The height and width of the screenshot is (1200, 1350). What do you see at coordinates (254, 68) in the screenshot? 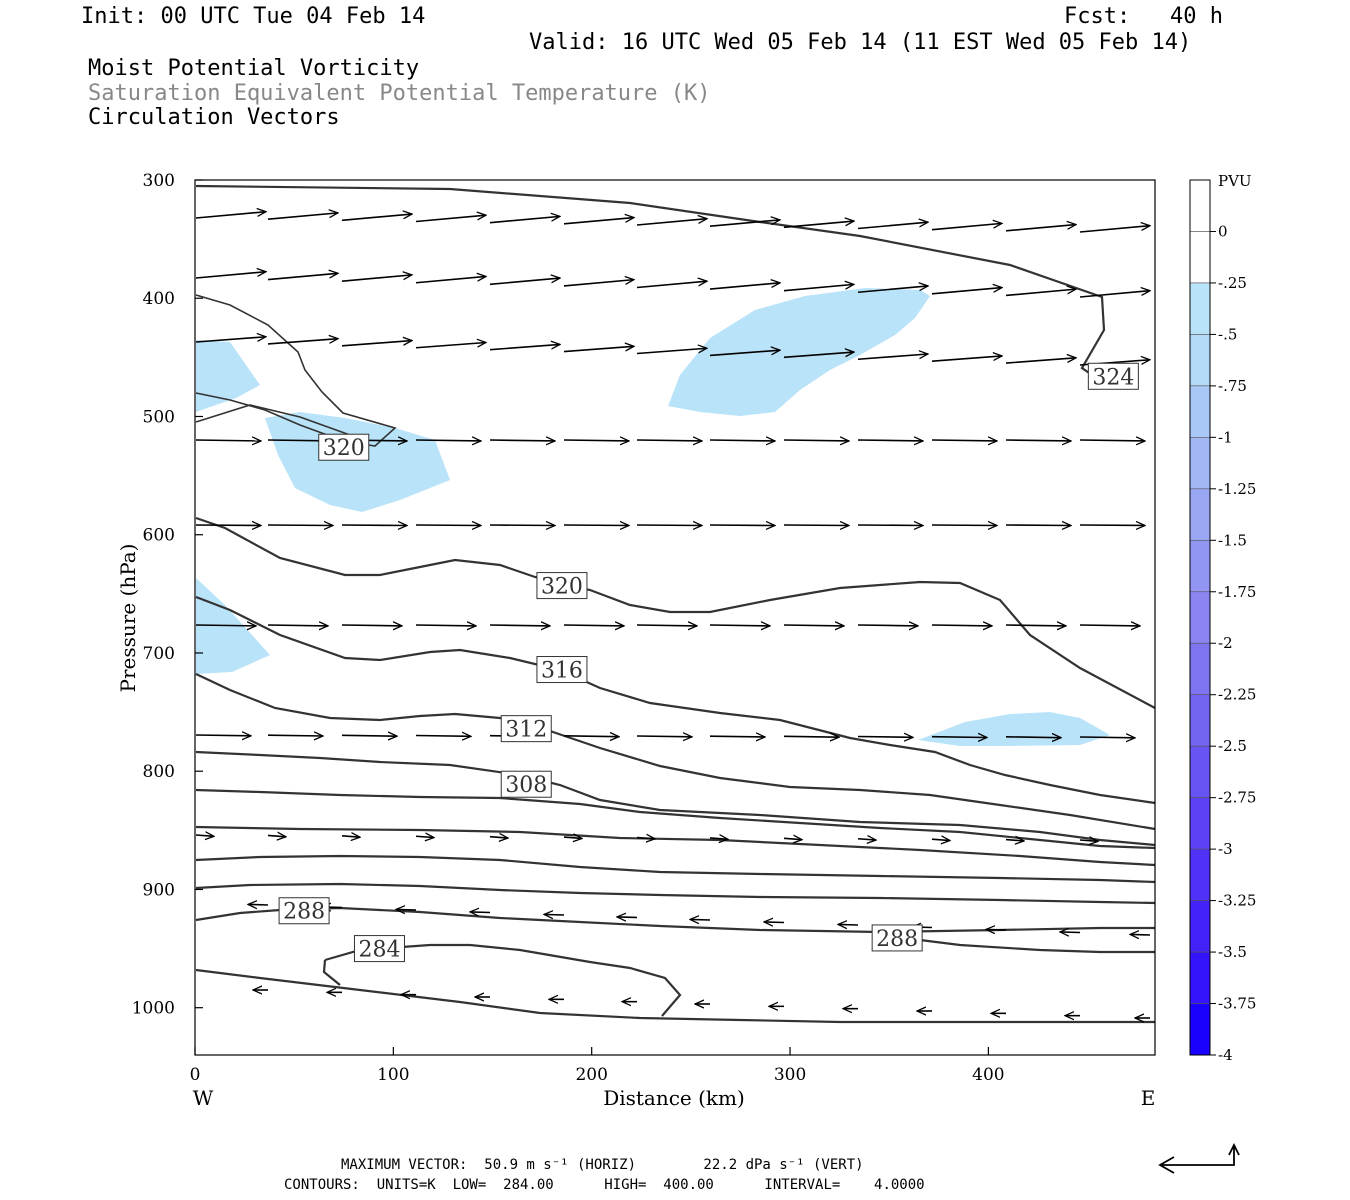
I see `field-title-mpv: Moist Potential Vorticity` at bounding box center [254, 68].